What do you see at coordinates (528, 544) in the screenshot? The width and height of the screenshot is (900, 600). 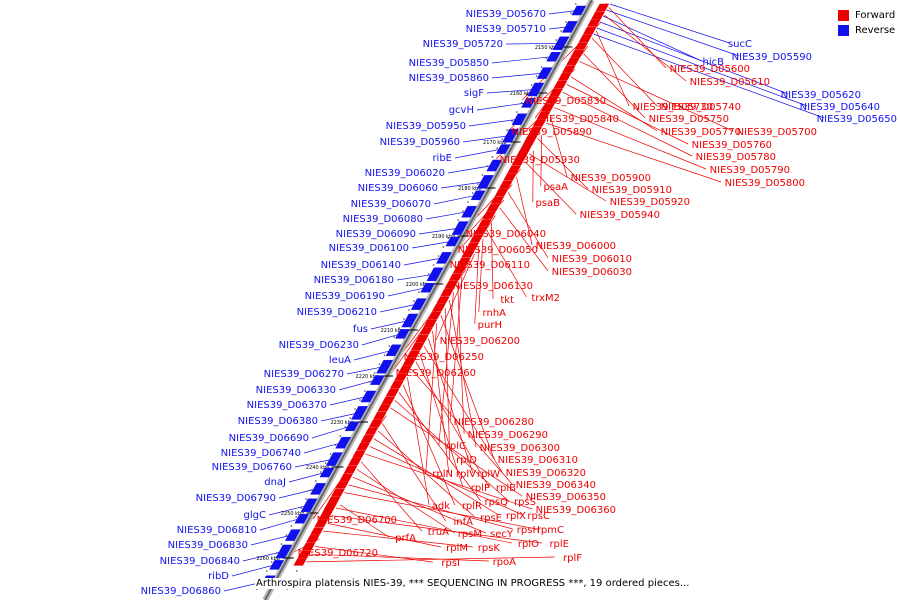 I see `forward-gene-label: rplO` at bounding box center [528, 544].